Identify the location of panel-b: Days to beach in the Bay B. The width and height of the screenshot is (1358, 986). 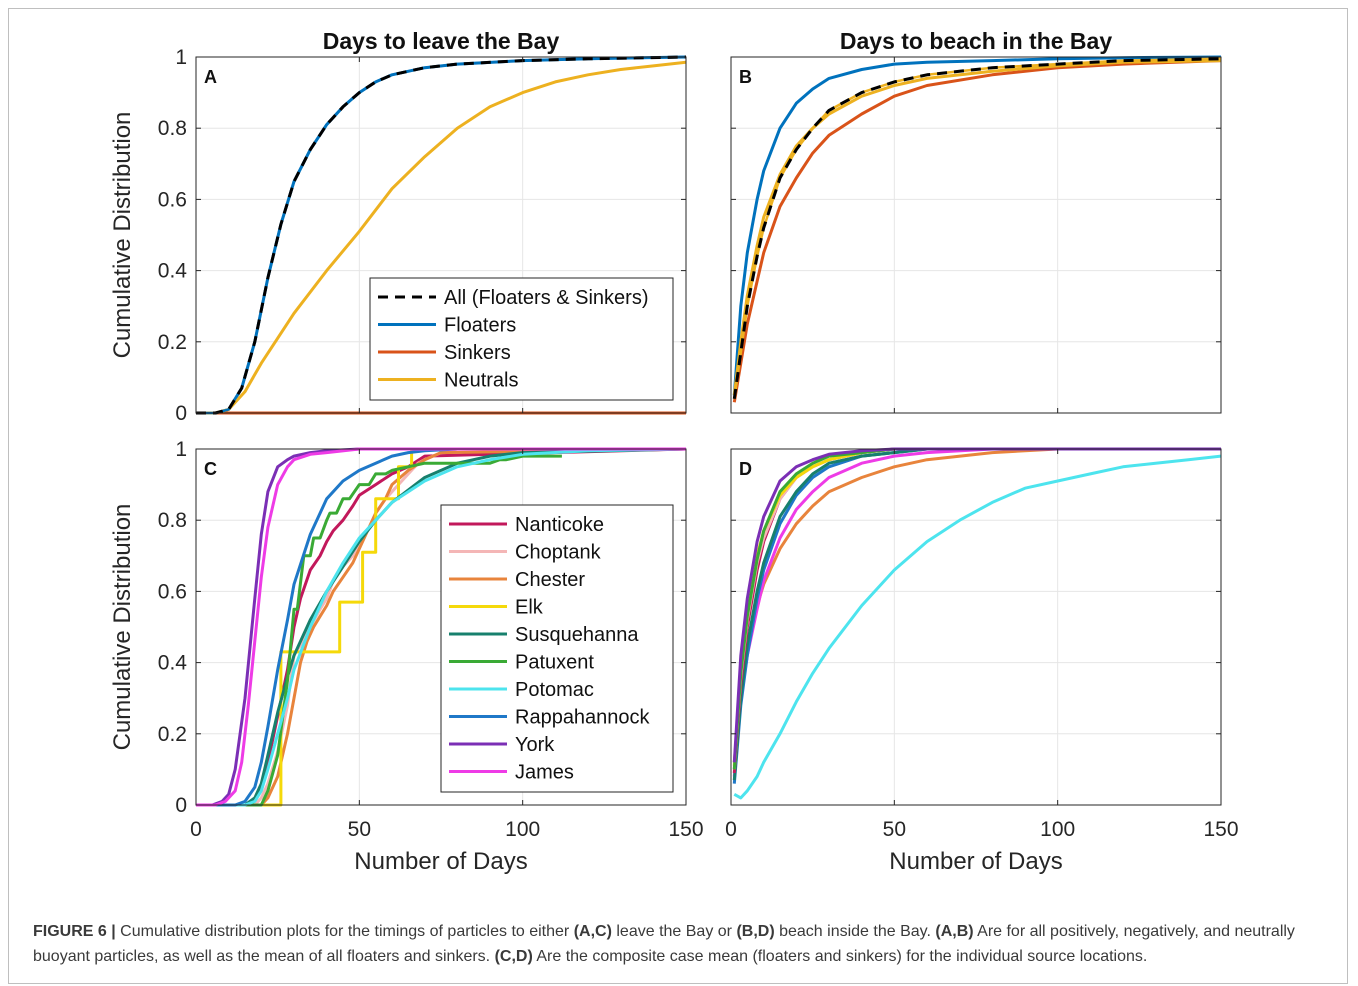
(976, 221).